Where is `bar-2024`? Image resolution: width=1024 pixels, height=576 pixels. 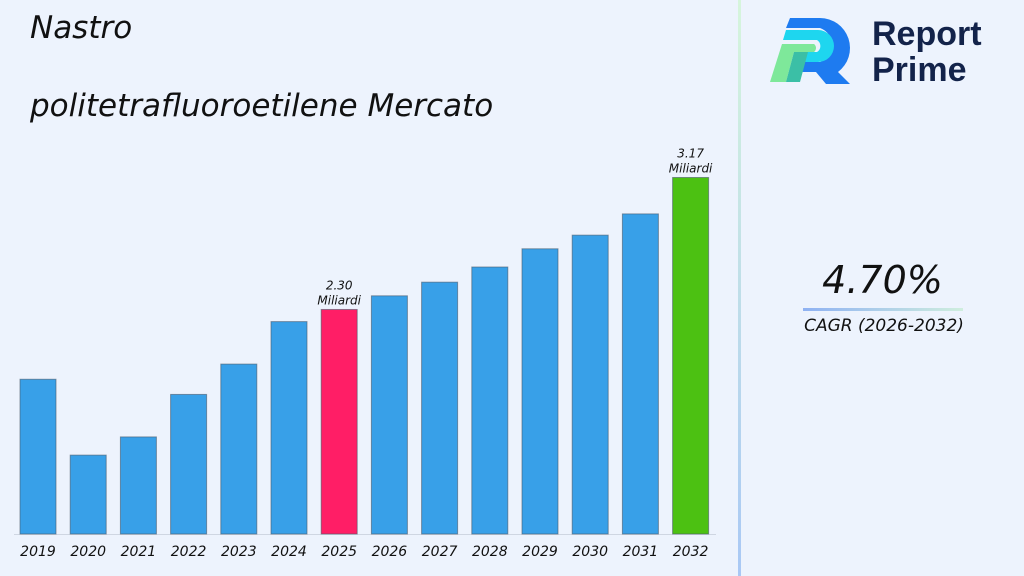 bar-2024 is located at coordinates (289, 428).